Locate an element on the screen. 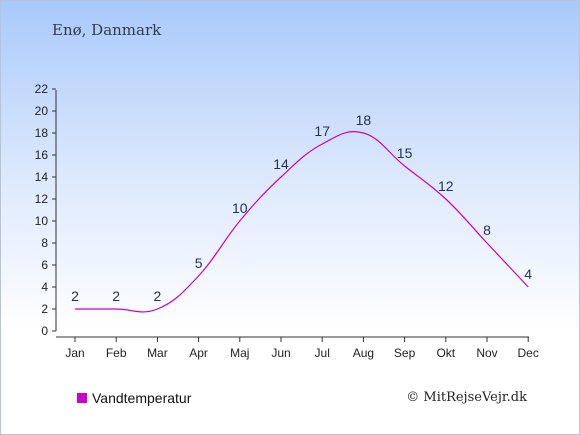 The height and width of the screenshot is (435, 580). y-tick-label: 18 is located at coordinates (42, 133).